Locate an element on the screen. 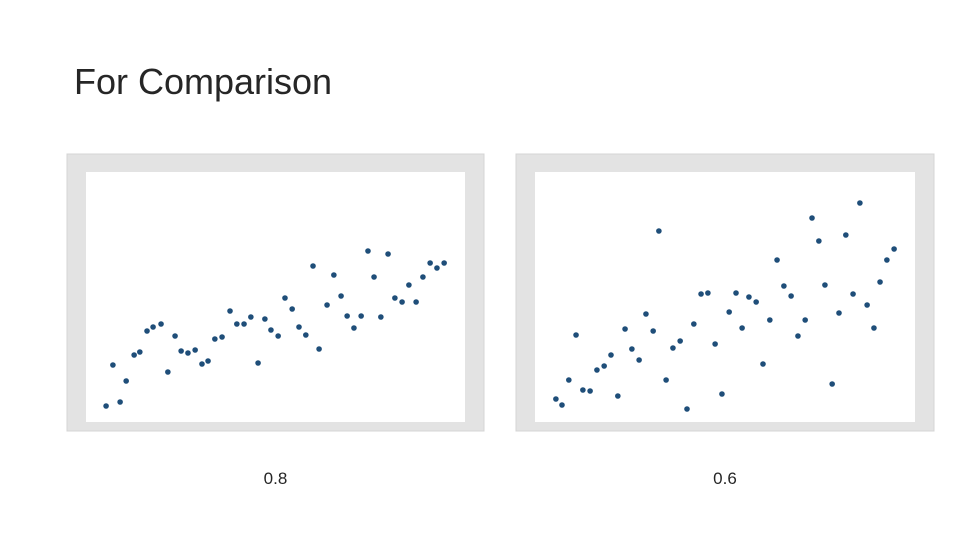 Image resolution: width=960 pixels, height=540 pixels. slide-title: For Comparison is located at coordinates (203, 81).